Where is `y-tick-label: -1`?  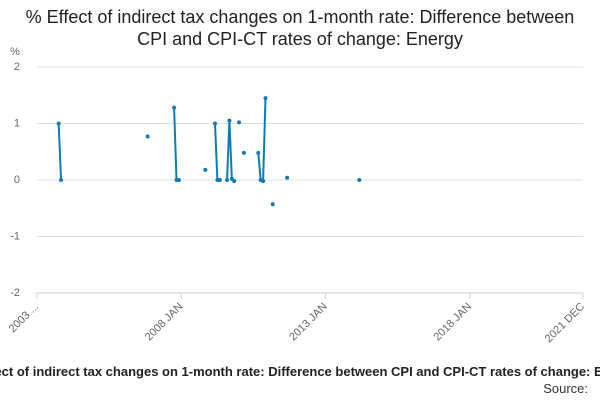
y-tick-label: -1 is located at coordinates (15, 236).